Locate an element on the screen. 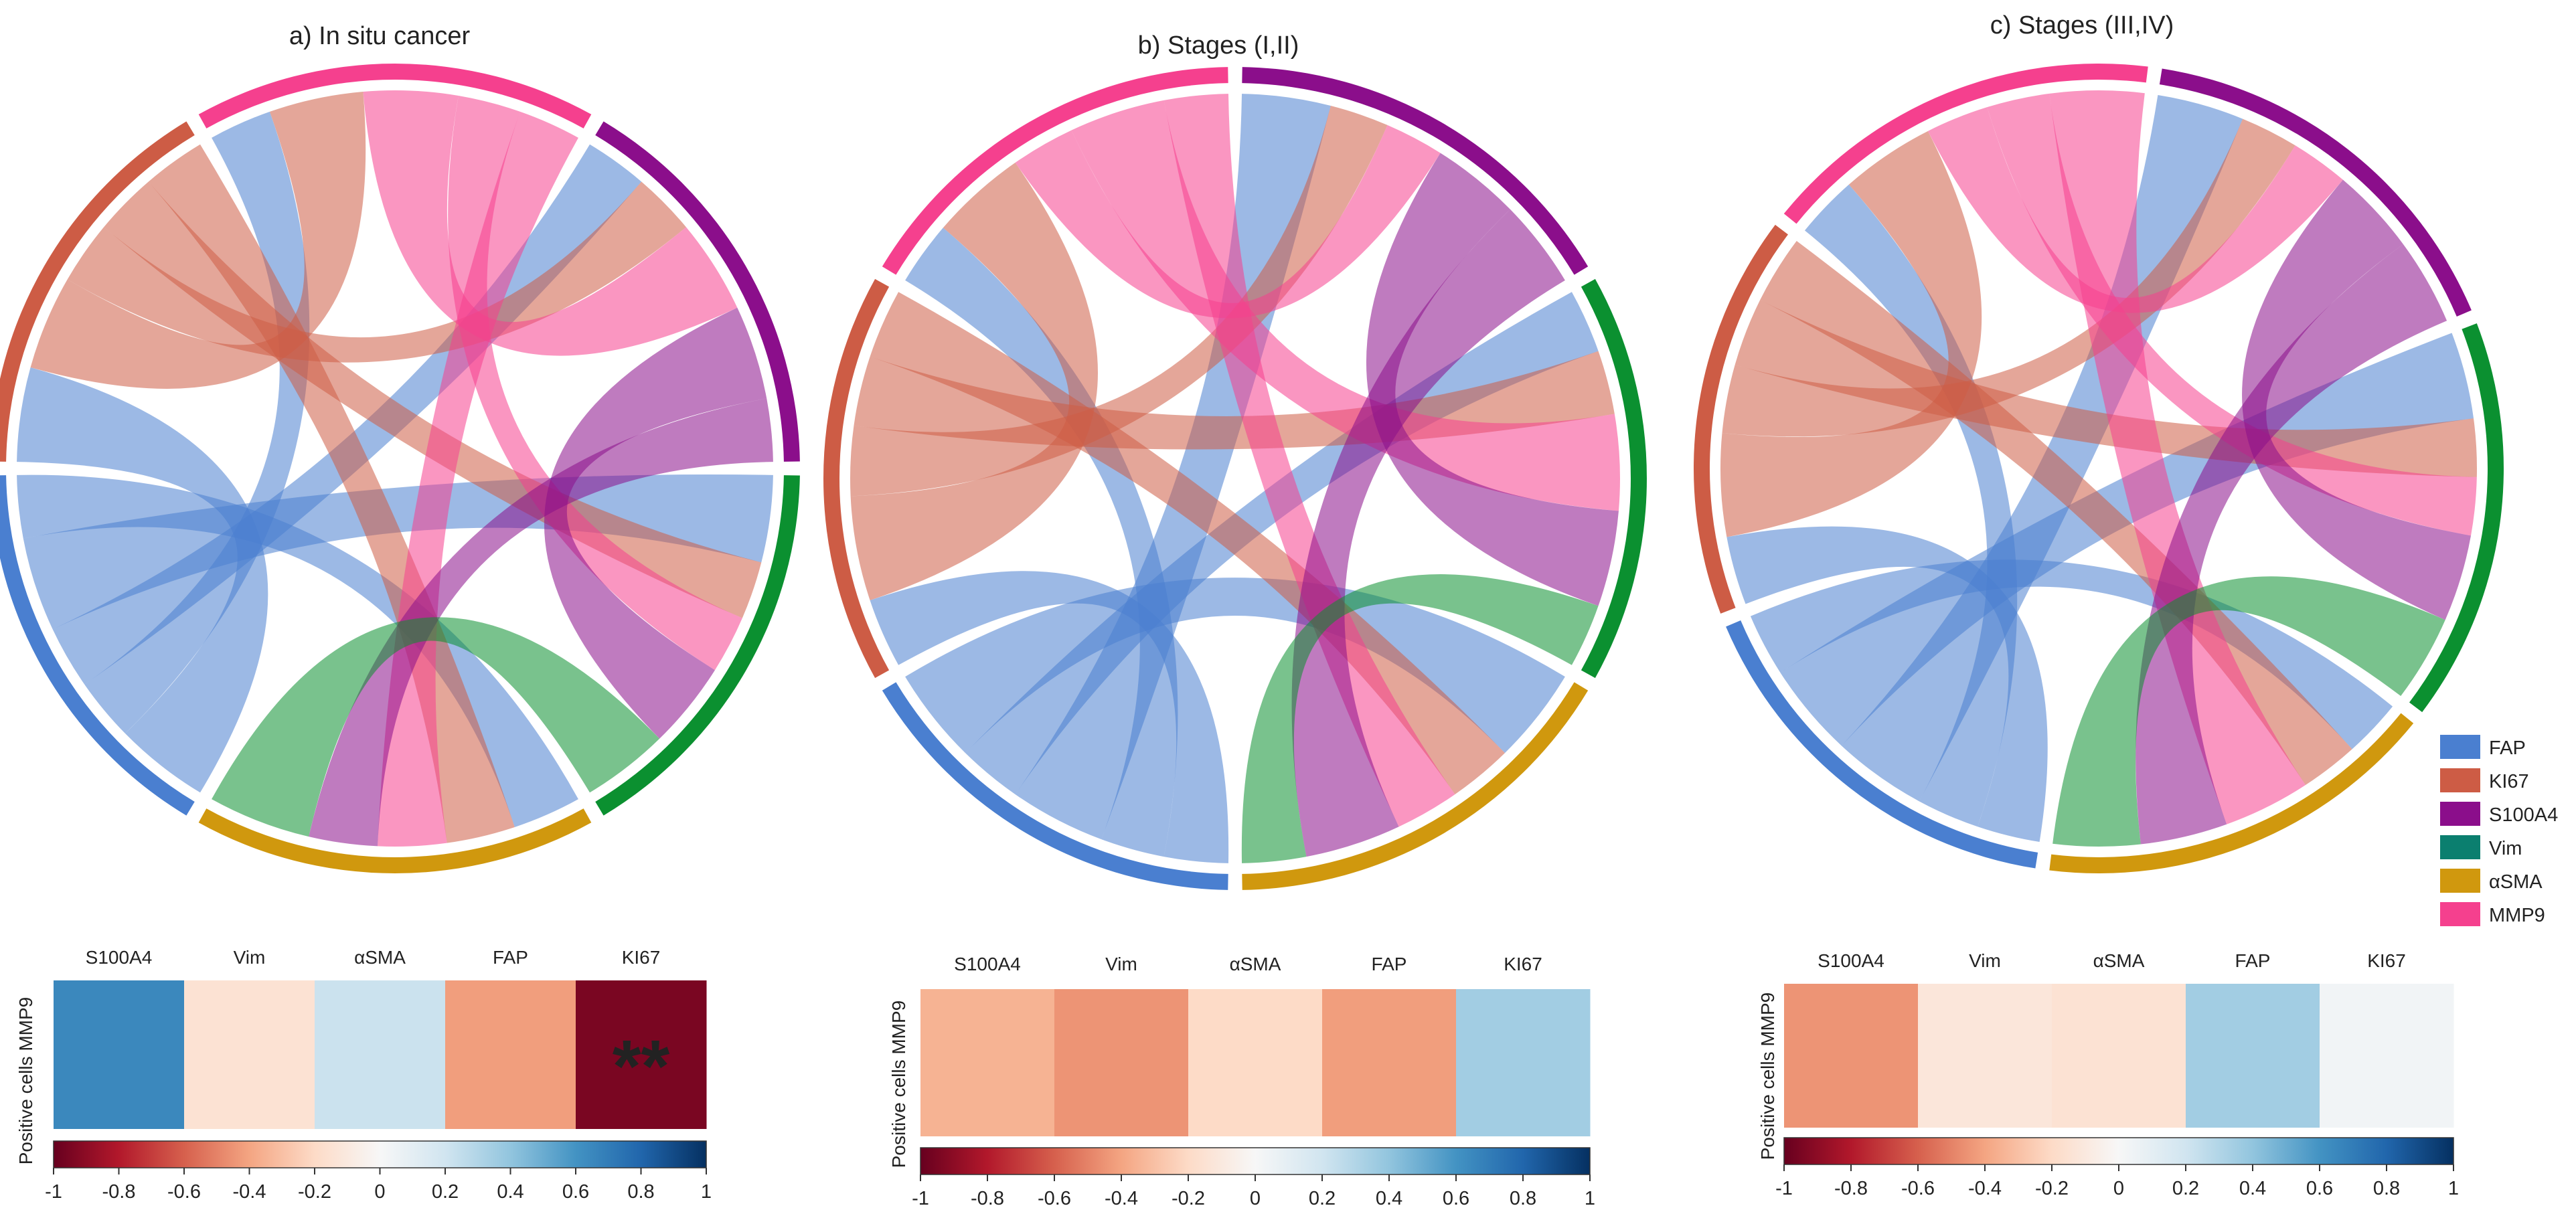 The width and height of the screenshot is (2576, 1220). heatmap-y-label: Positive cells MMP9 is located at coordinates (899, 1084).